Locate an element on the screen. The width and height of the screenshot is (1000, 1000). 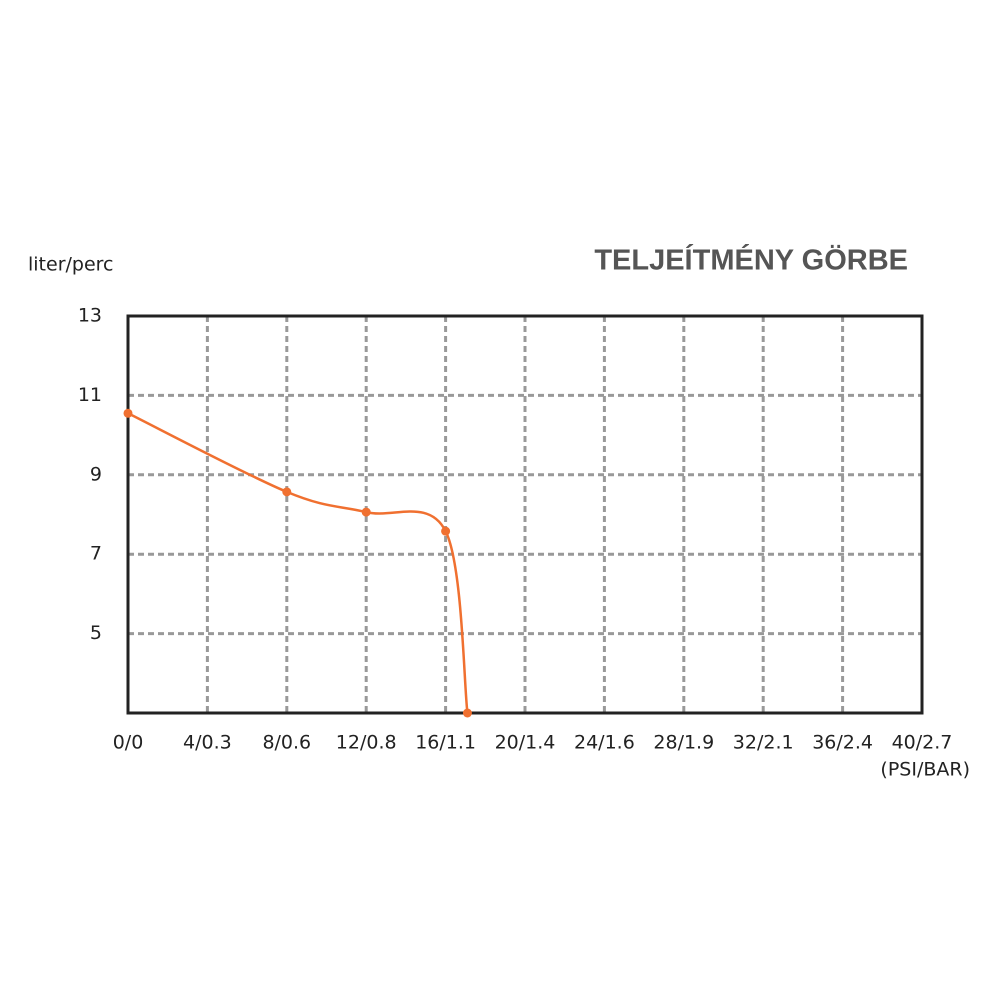
x-tick-label: 40/2.7 is located at coordinates (922, 743).